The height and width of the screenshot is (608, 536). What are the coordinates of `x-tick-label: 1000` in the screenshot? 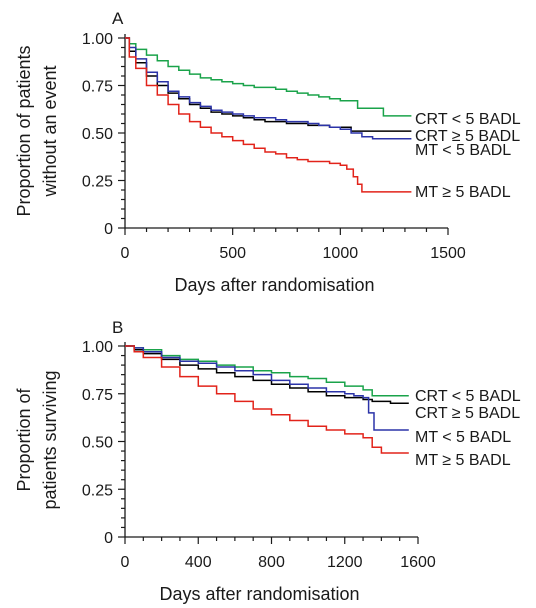 It's located at (341, 253).